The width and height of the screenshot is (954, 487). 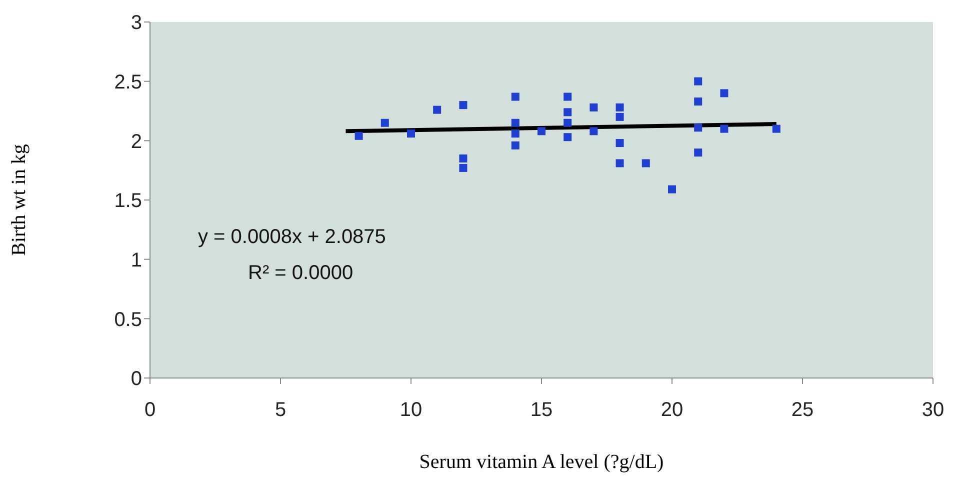 What do you see at coordinates (411, 410) in the screenshot?
I see `x-tick-label: 10` at bounding box center [411, 410].